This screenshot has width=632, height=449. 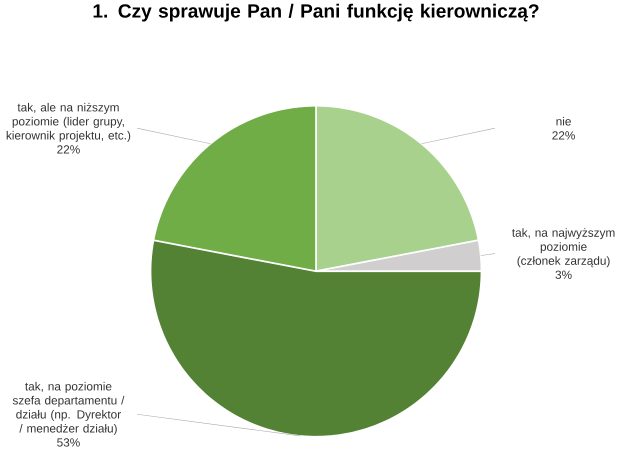 I want to click on chart-title: 1. Czy sprawuje Pan / Pani funkcję kierowniczą?, so click(x=316, y=13).